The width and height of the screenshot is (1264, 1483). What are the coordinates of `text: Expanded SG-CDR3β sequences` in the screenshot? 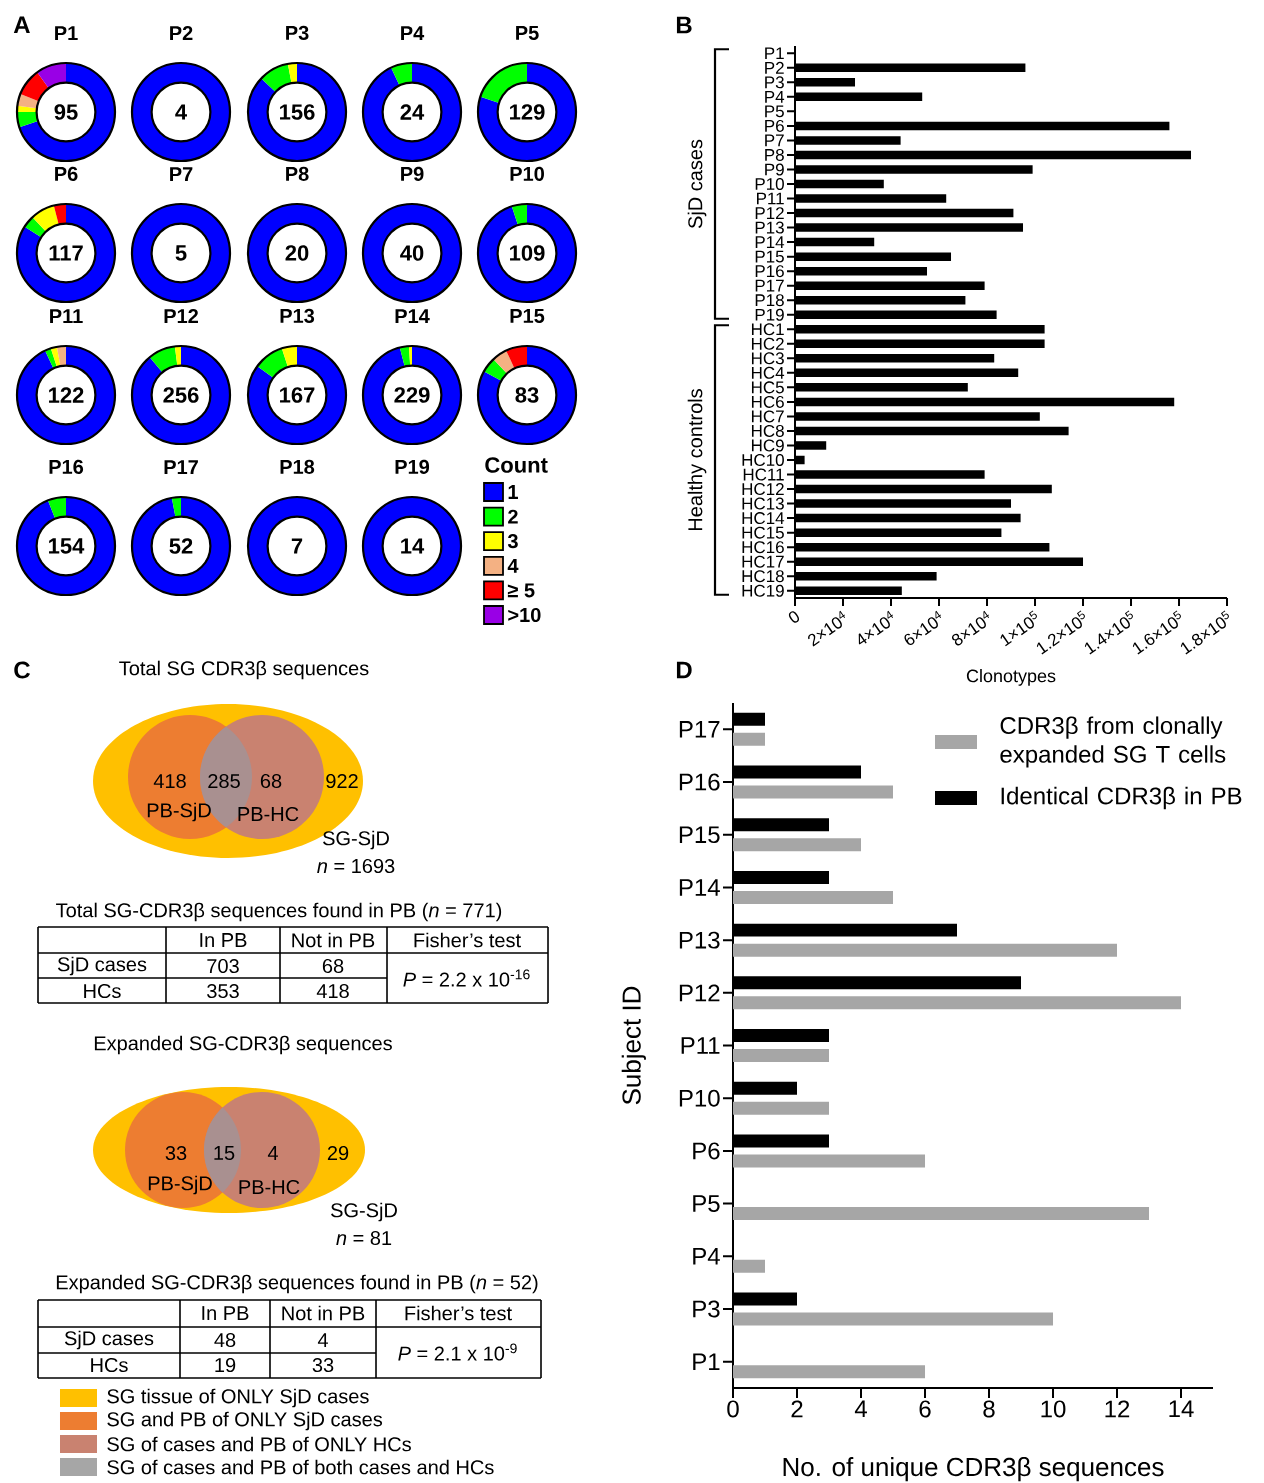 It's located at (243, 1045).